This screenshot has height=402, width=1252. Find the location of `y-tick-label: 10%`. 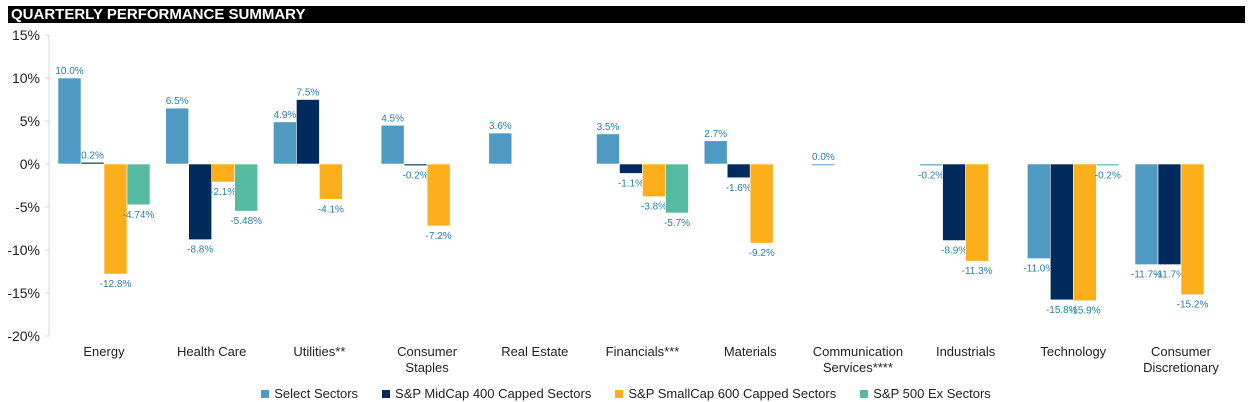

y-tick-label: 10% is located at coordinates (26, 78).